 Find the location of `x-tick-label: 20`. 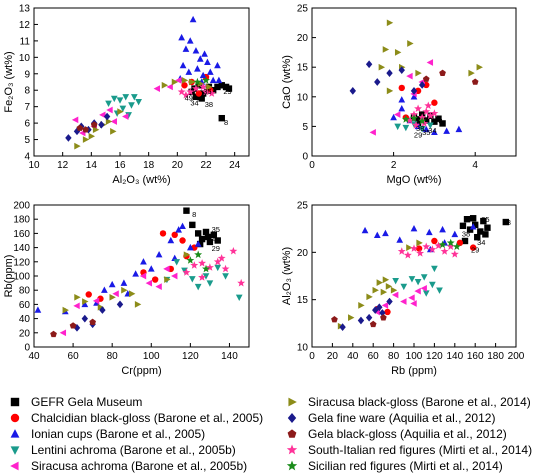

x-tick-label: 20 is located at coordinates (178, 165).